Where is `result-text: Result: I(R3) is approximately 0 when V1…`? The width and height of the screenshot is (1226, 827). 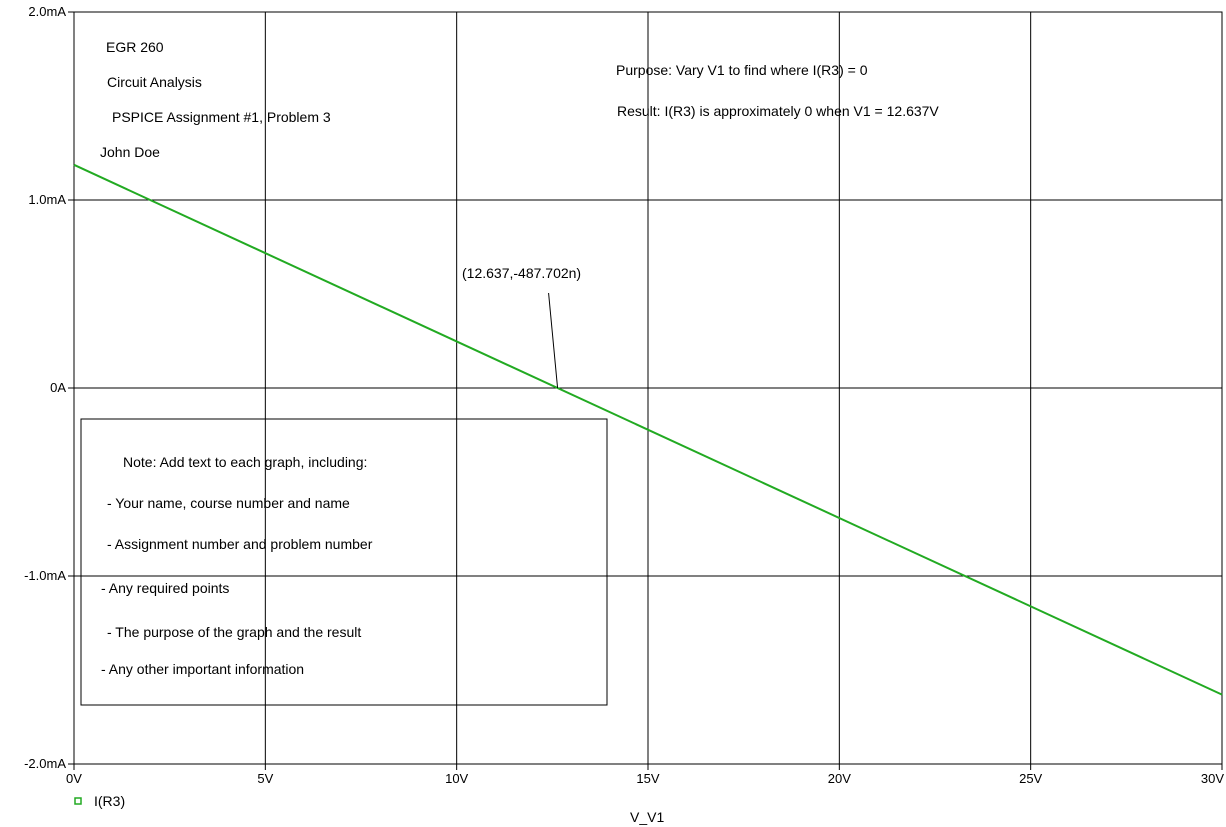
result-text: Result: I(R3) is approximately 0 when V1… is located at coordinates (778, 111).